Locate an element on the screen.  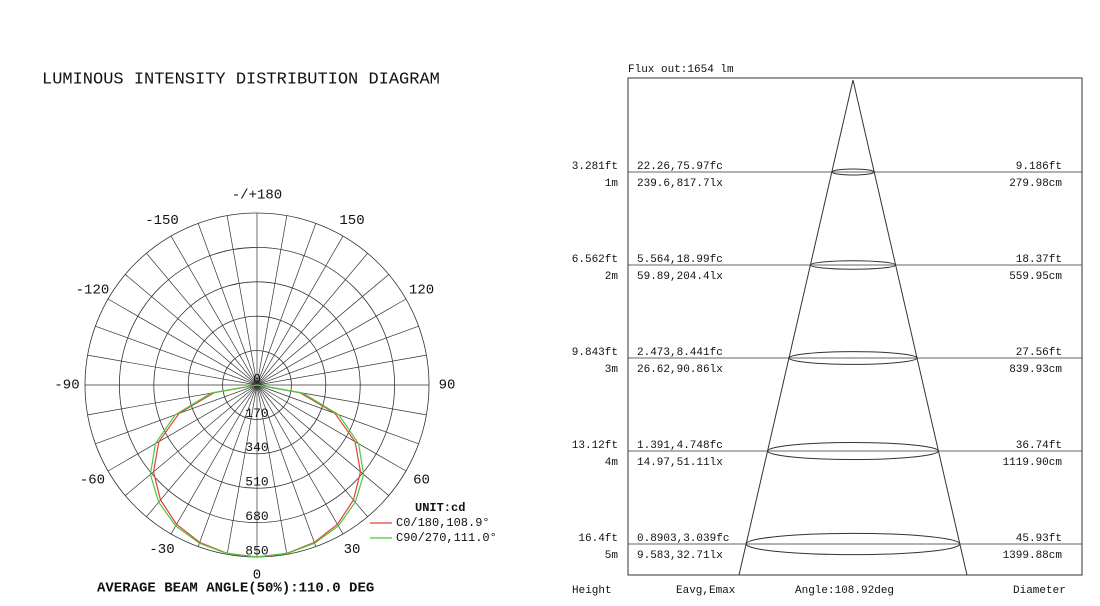
diam-cm: 1119.90cm is located at coordinates (1033, 463).